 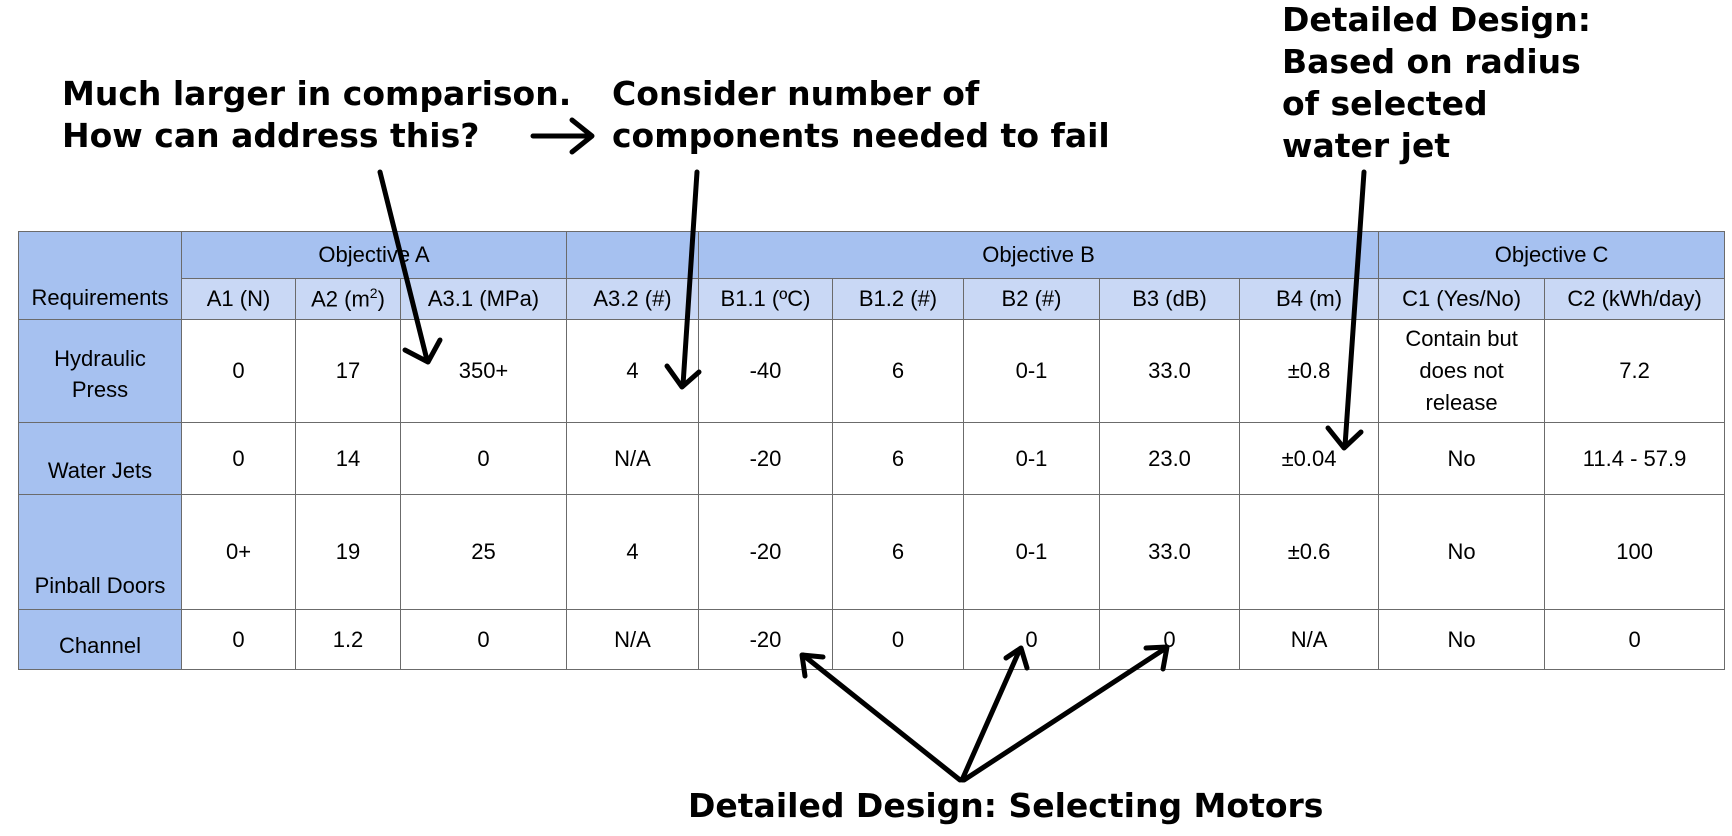 I want to click on cell-line: Contain but, so click(x=1461, y=338).